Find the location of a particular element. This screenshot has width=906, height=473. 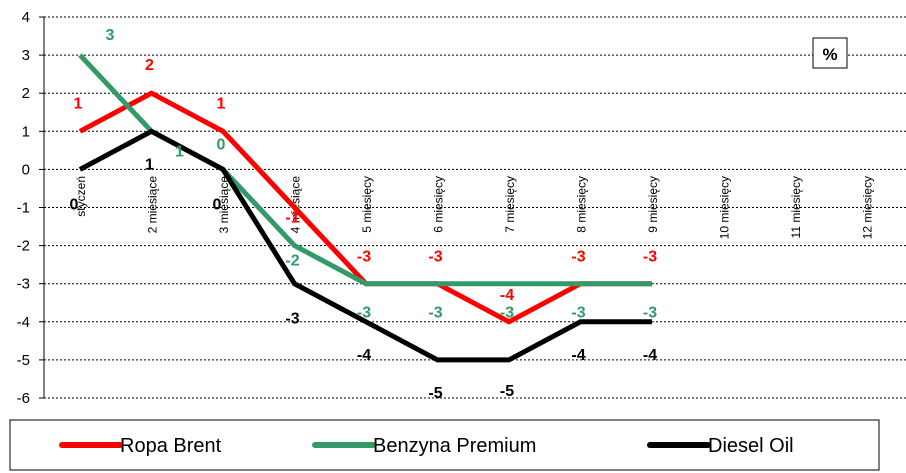

x-tick-label: 11 miesięcy is located at coordinates (796, 207).